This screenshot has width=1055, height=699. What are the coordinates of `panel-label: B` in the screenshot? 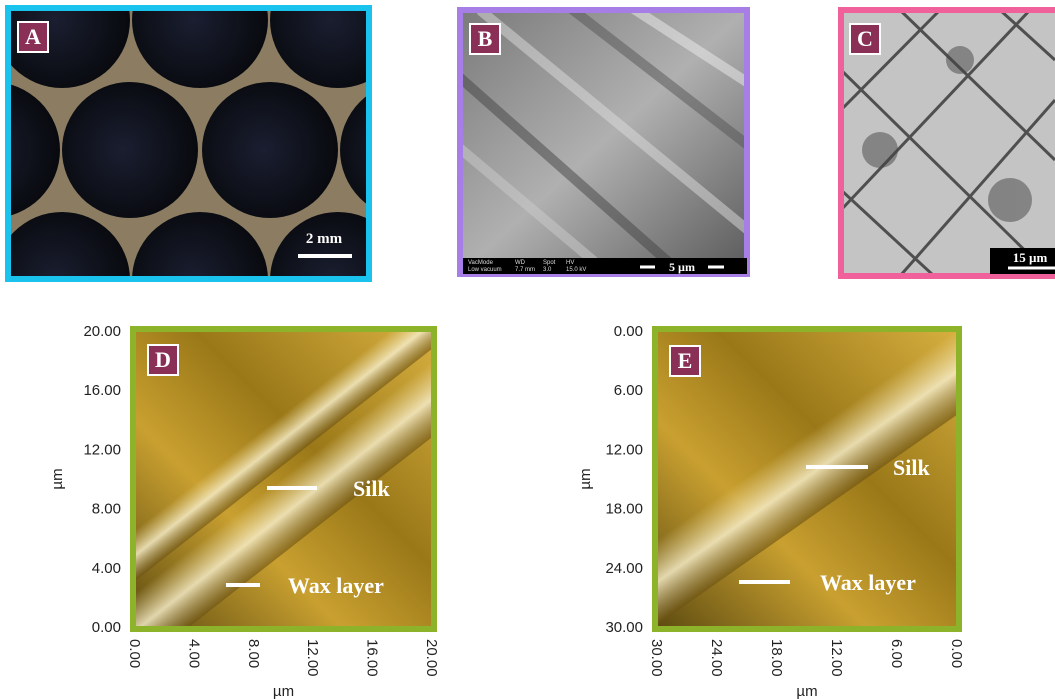 It's located at (485, 38).